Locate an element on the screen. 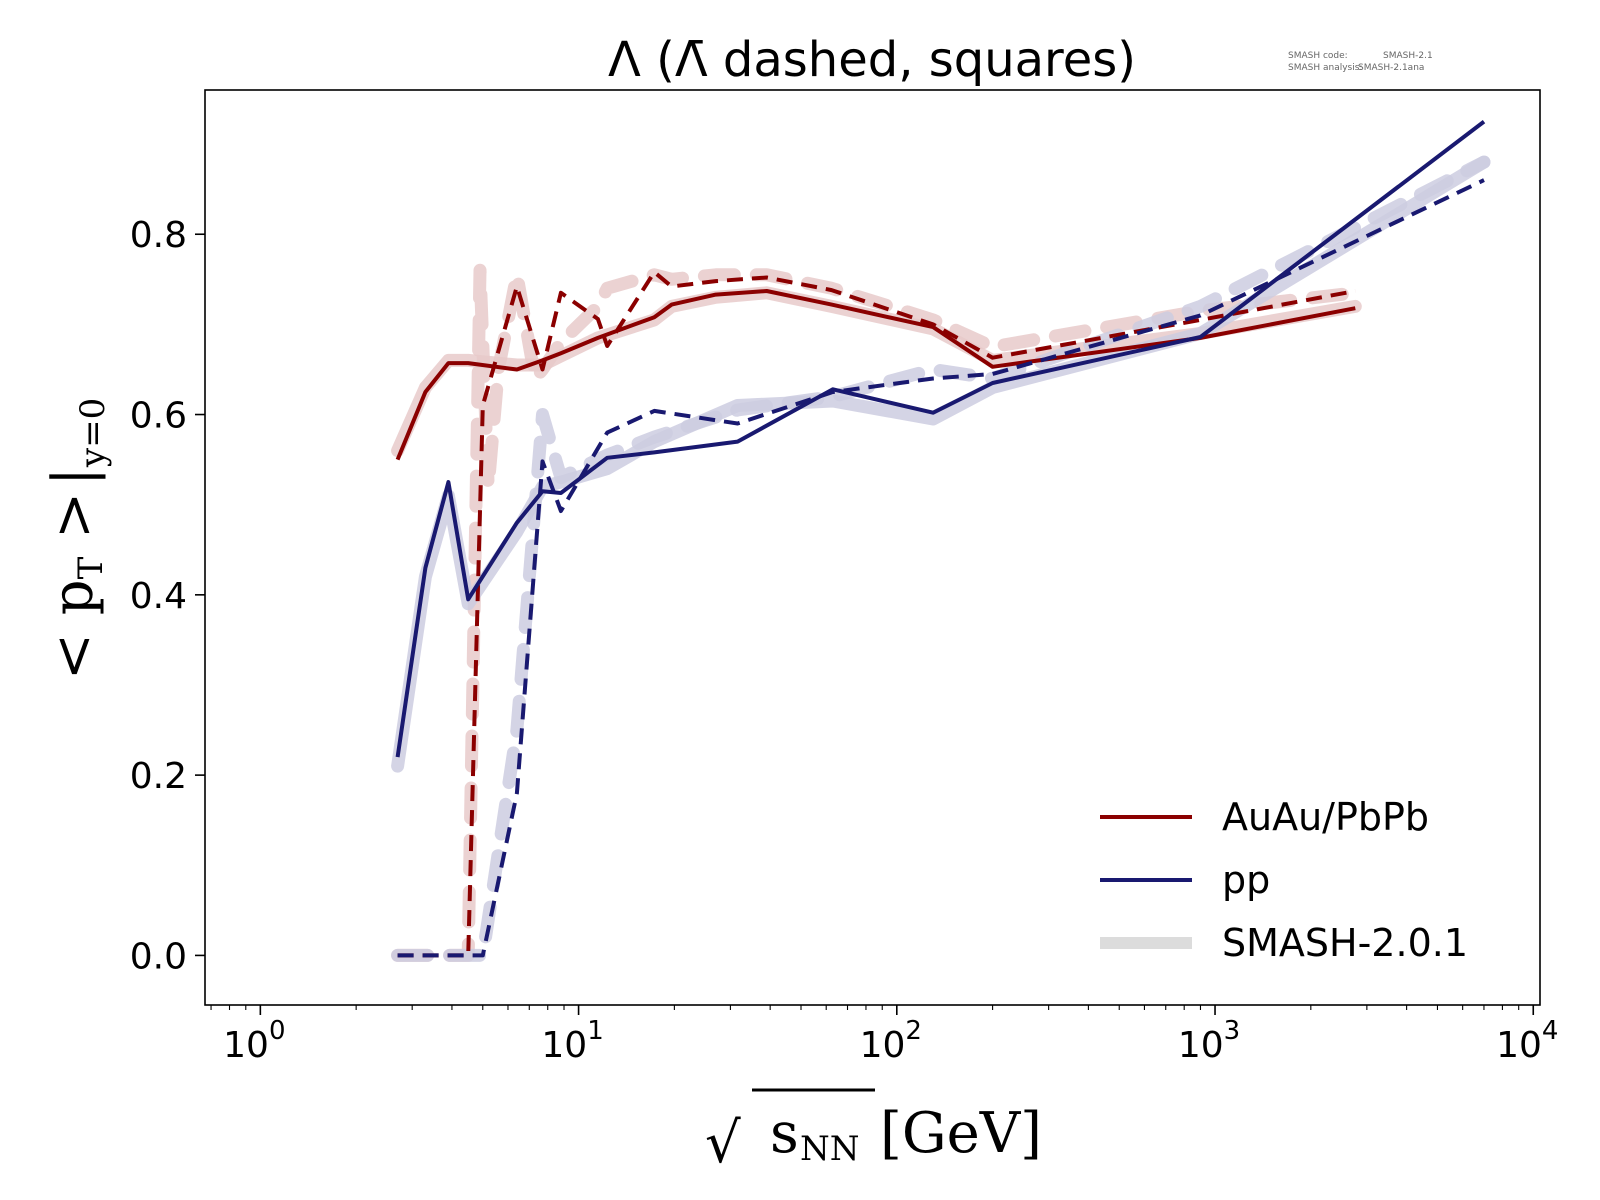  x-axis-label: √ s NN [GeV] is located at coordinates (873, 1132).